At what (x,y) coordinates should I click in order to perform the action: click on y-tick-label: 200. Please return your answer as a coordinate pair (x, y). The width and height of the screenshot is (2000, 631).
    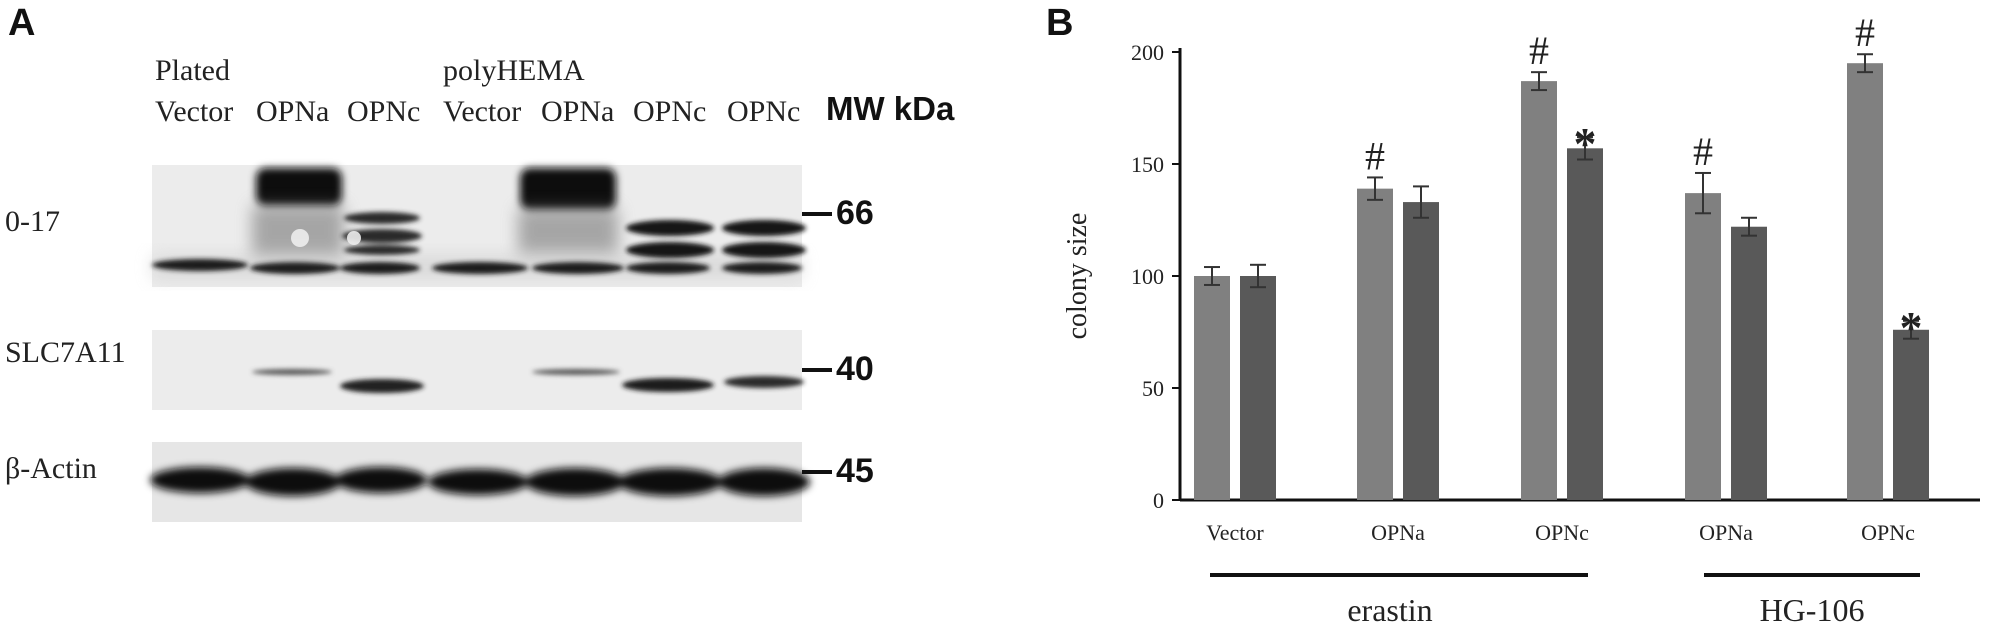
    Looking at the image, I should click on (1147, 52).